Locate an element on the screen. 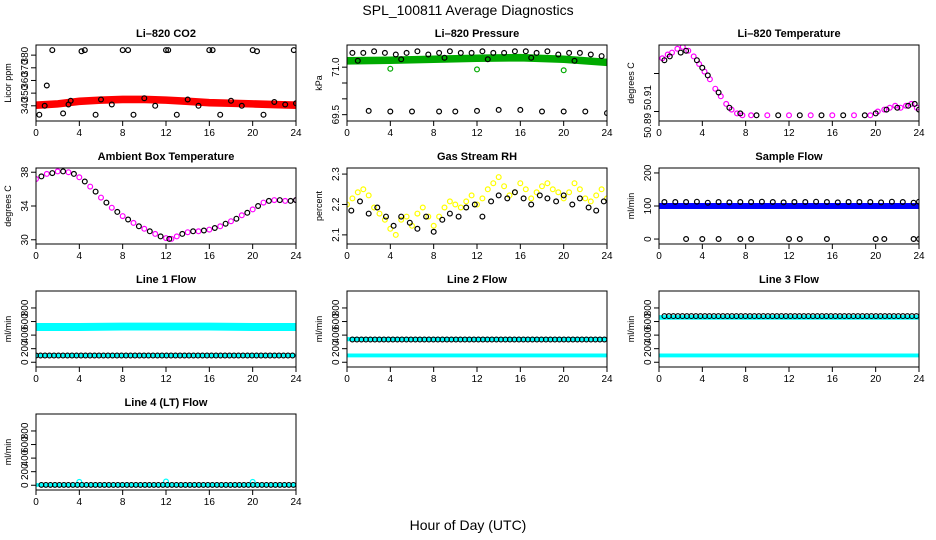 The width and height of the screenshot is (936, 540). panel-title: Line 3 Flow is located at coordinates (789, 280).